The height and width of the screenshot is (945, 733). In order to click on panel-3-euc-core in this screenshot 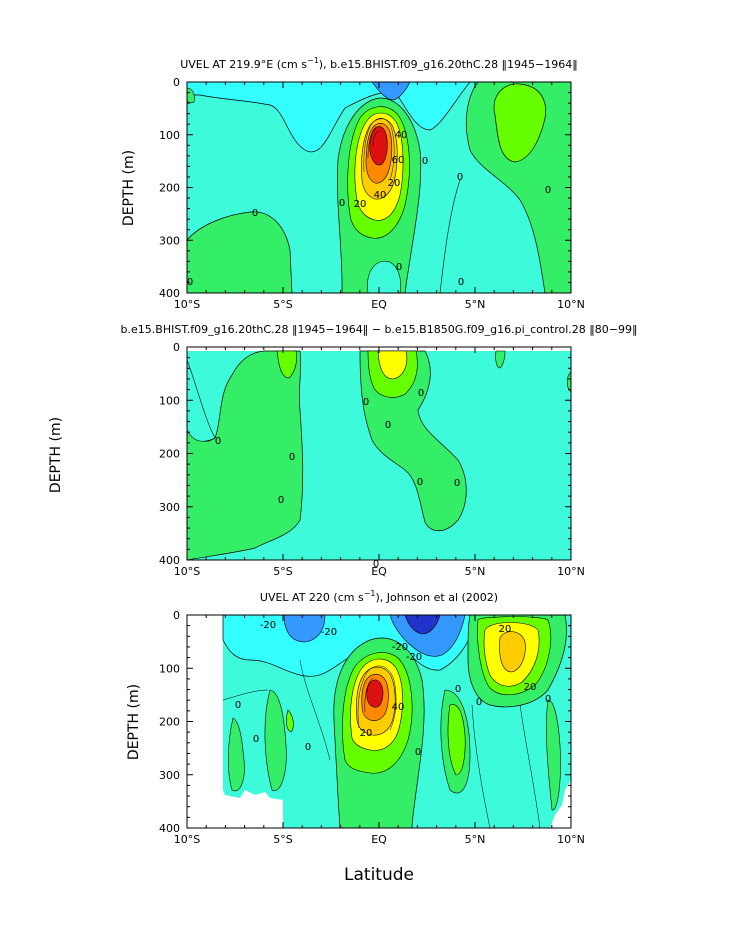, I will do `click(375, 693)`.